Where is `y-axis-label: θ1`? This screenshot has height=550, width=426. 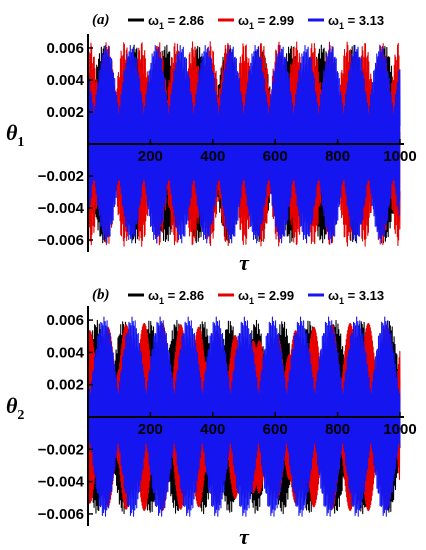
y-axis-label: θ1 is located at coordinates (15, 135).